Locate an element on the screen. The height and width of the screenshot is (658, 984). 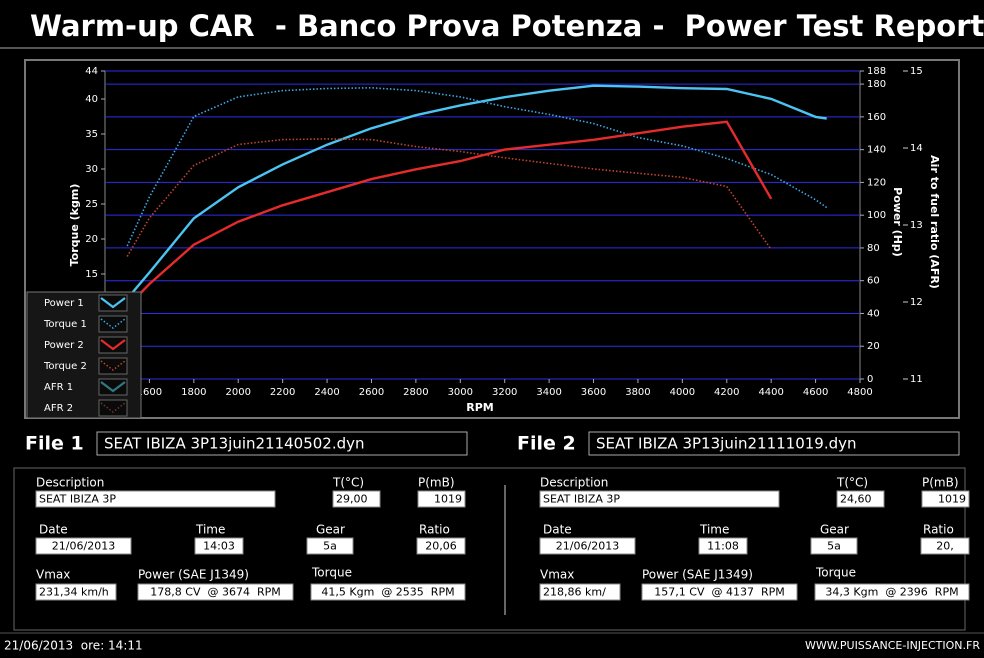
y2-tick-label: 120 is located at coordinates (876, 182).